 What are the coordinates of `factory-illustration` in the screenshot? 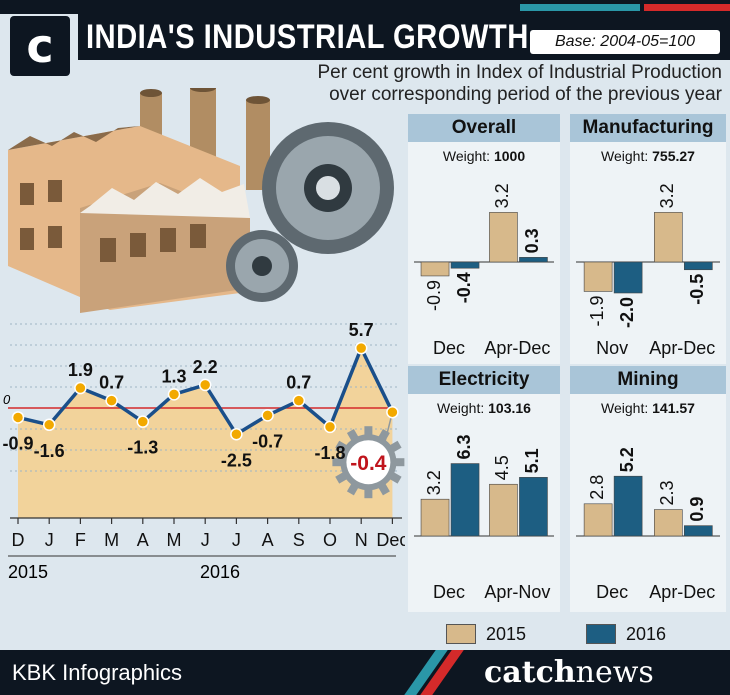 It's located at (139, 200).